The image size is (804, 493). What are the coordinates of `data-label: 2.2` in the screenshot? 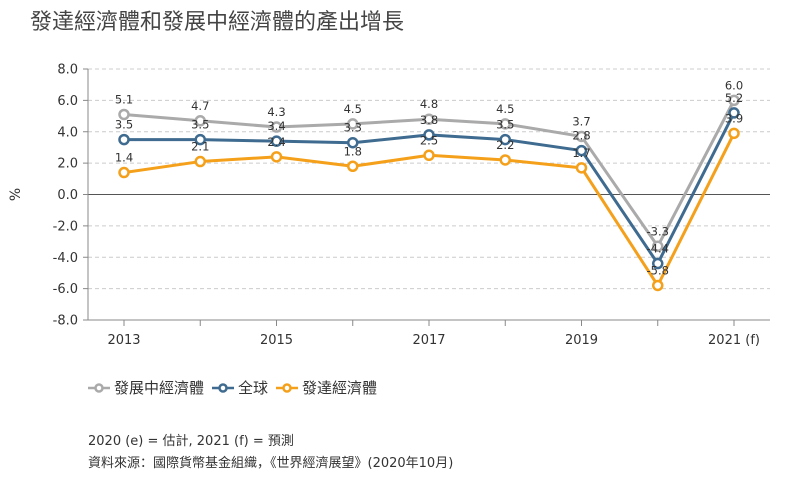 It's located at (505, 145).